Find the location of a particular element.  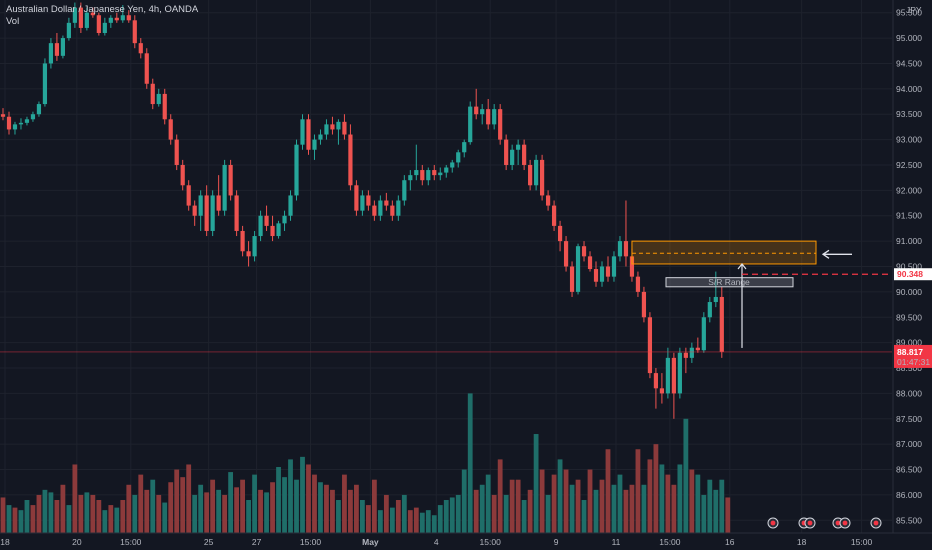

time-tick-label: 15:00 is located at coordinates (862, 542).